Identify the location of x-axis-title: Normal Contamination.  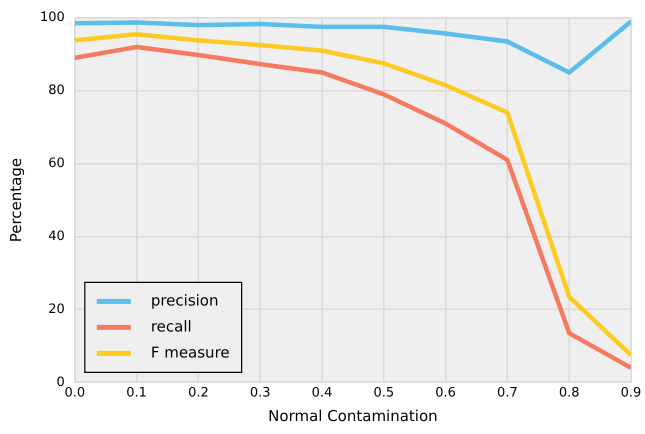
(353, 415).